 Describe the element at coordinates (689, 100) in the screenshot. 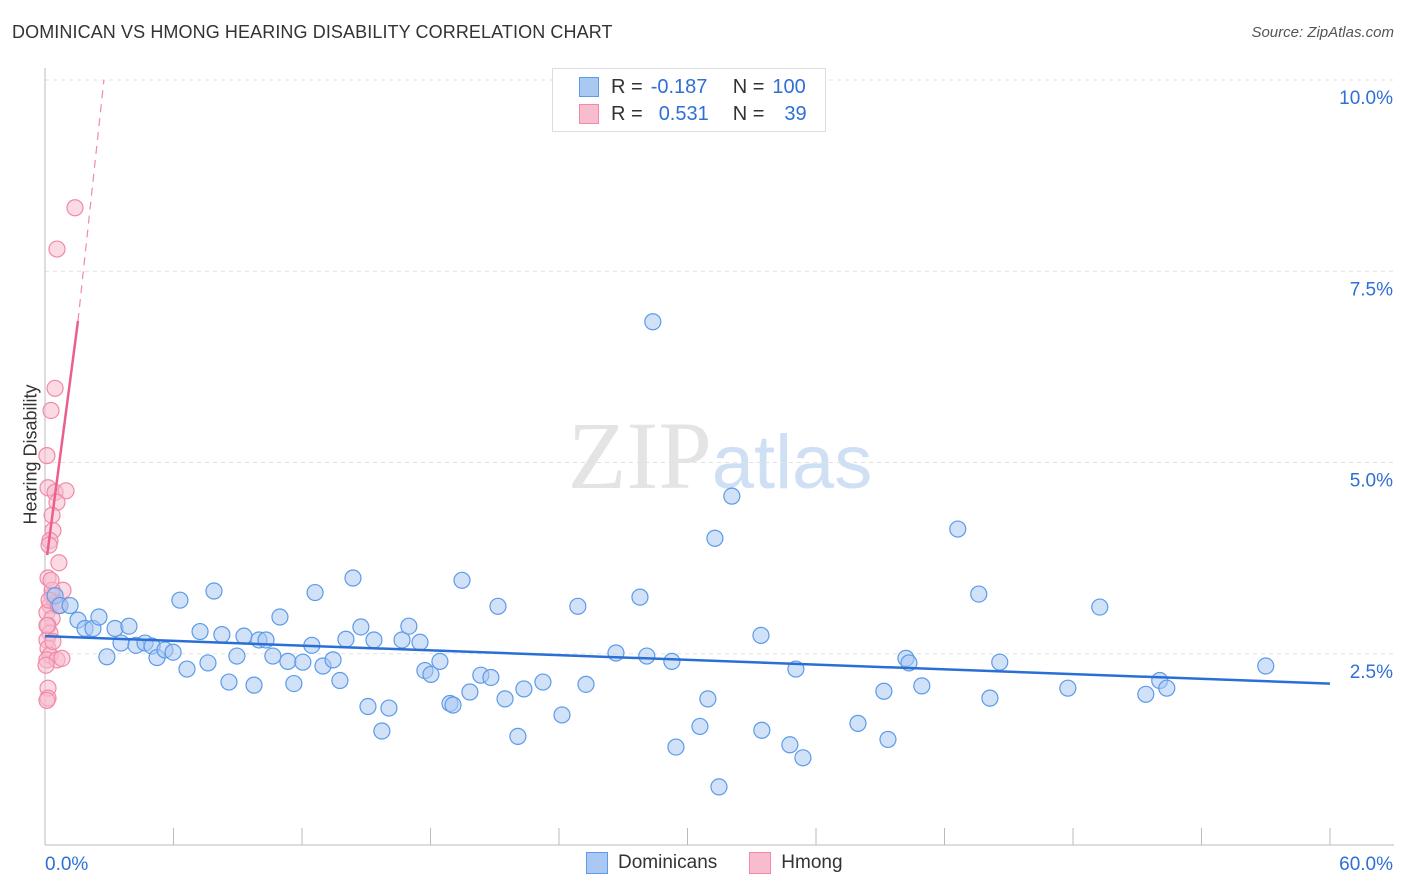

I see `legend-box: R = -0.187 N = 100 R = 0.531 N = 39` at that location.